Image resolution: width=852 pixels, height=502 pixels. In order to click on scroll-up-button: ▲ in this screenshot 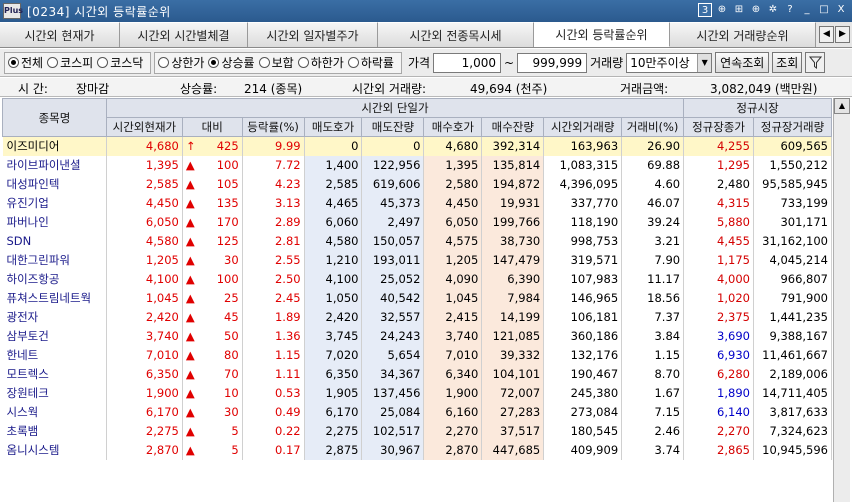, I will do `click(842, 106)`.